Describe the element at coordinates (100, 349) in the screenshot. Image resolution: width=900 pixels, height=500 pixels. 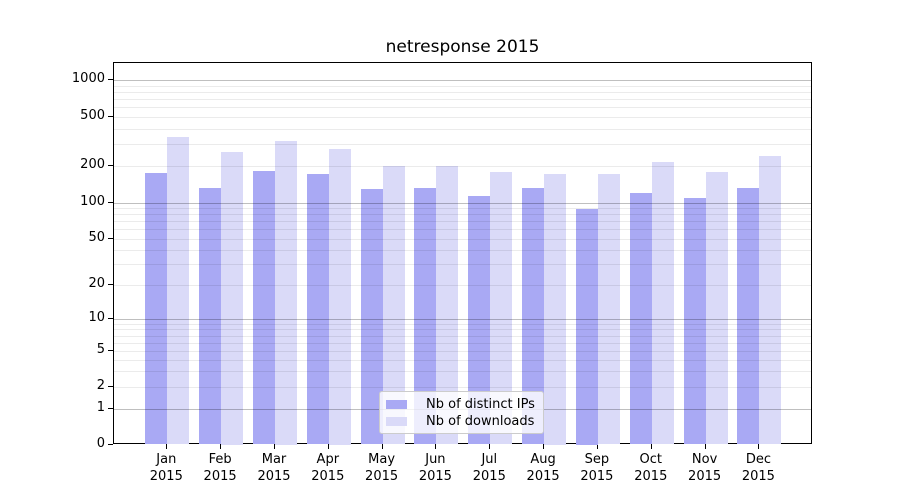
I see `y-tick-label: 5` at that location.